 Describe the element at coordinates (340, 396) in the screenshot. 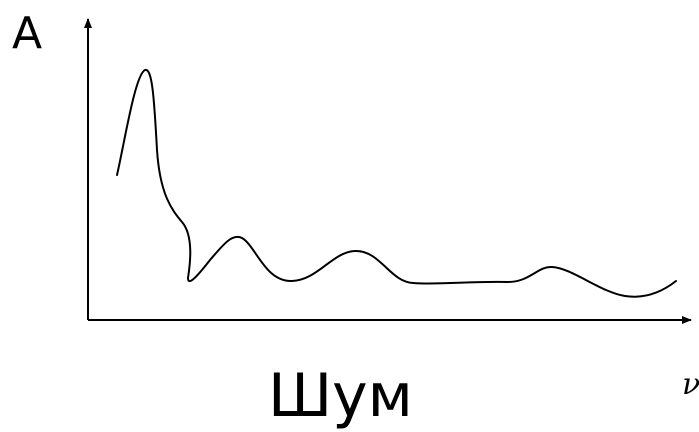

I see `diagram-caption: Шум` at that location.